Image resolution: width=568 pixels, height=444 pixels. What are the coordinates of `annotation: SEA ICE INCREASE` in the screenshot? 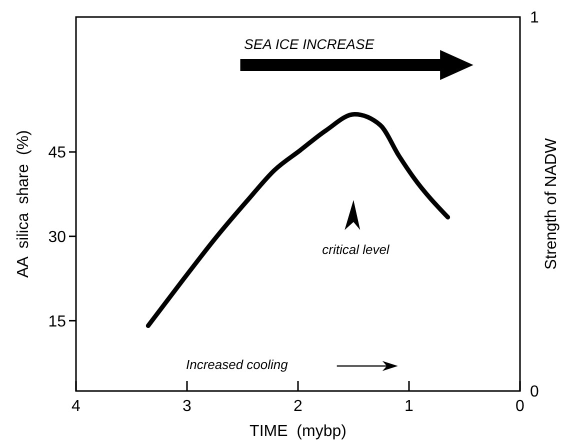 It's located at (309, 44).